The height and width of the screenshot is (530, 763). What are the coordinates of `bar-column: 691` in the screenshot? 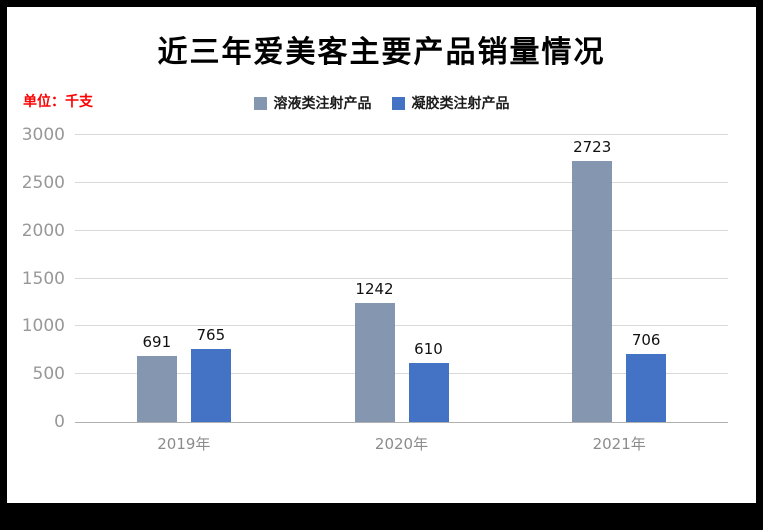 It's located at (156, 377).